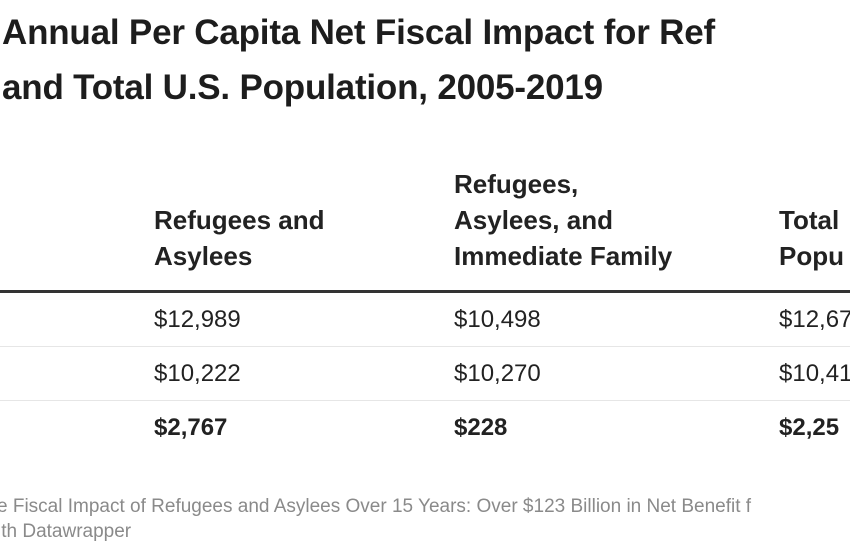 The image size is (850, 556). Describe the element at coordinates (239, 220) in the screenshot. I see `header-line: Refugees and` at that location.